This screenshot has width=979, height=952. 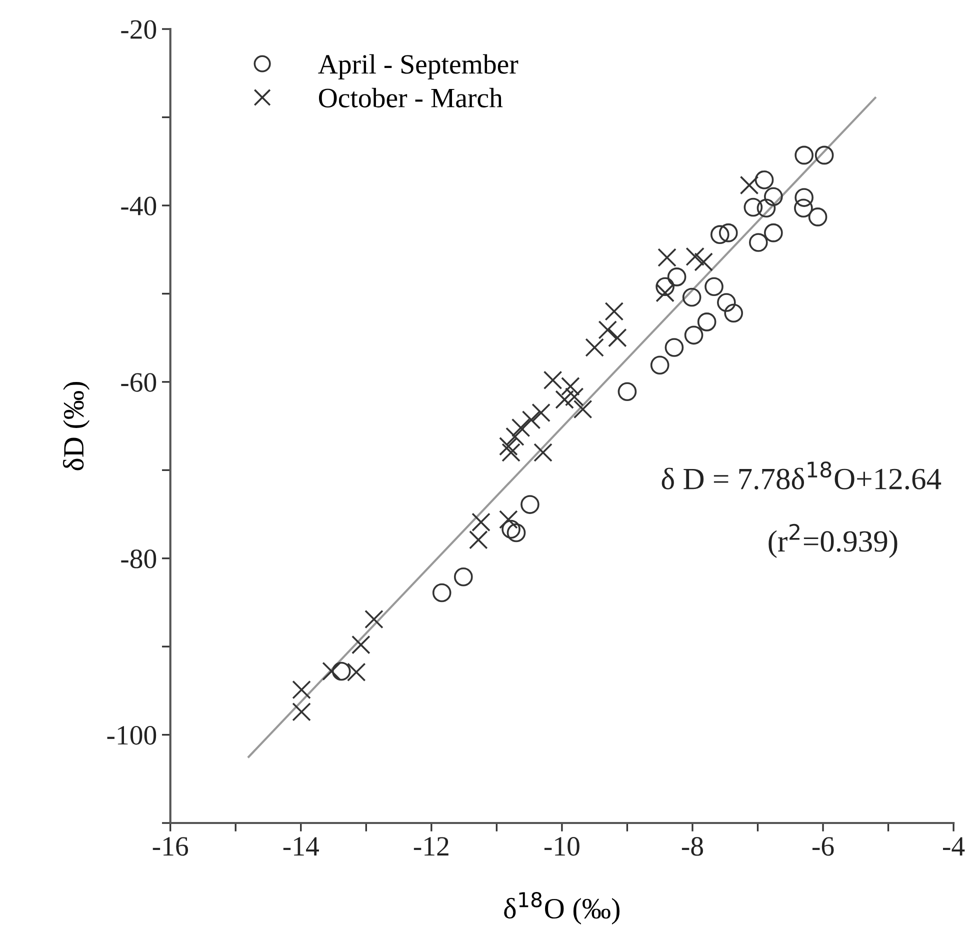 I want to click on y-tick-label: -100, so click(x=131, y=735).